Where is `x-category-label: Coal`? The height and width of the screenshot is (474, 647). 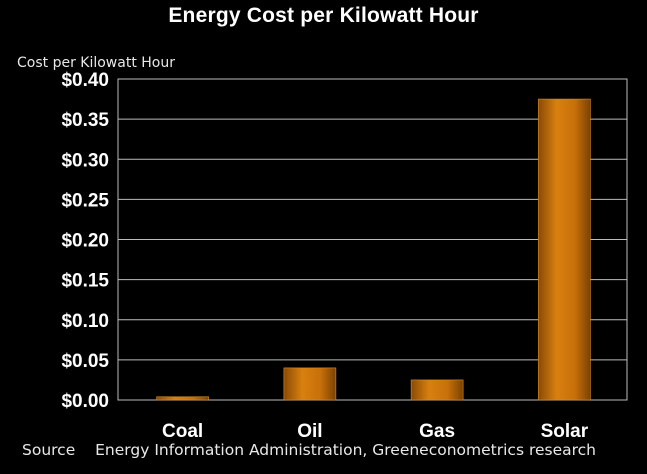 x-category-label: Coal is located at coordinates (182, 431).